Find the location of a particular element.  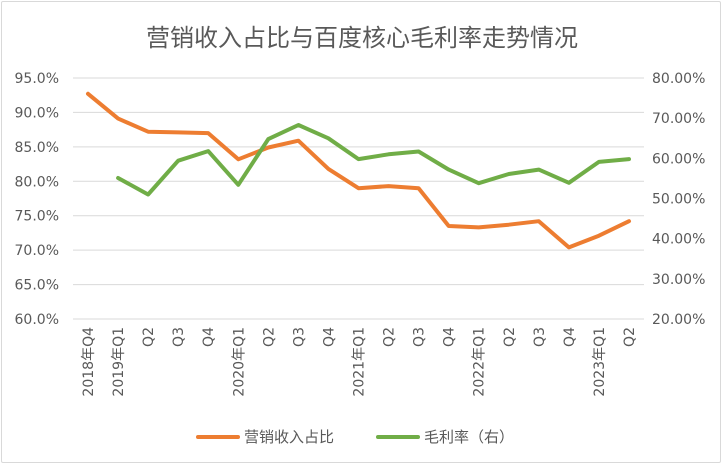

right-tick-label: 50.00% is located at coordinates (678, 200).